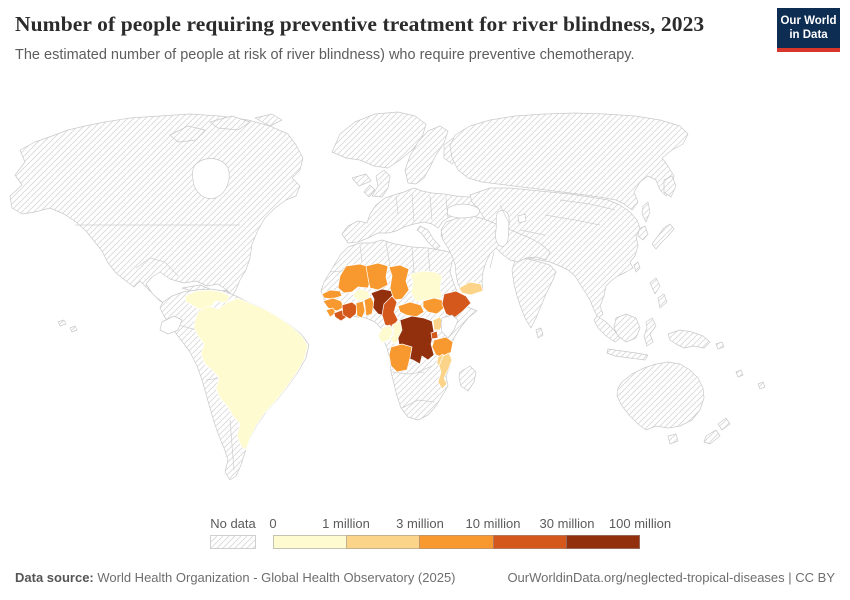 The height and width of the screenshot is (600, 850). Describe the element at coordinates (397, 332) in the screenshot. I see `country-congo` at that location.